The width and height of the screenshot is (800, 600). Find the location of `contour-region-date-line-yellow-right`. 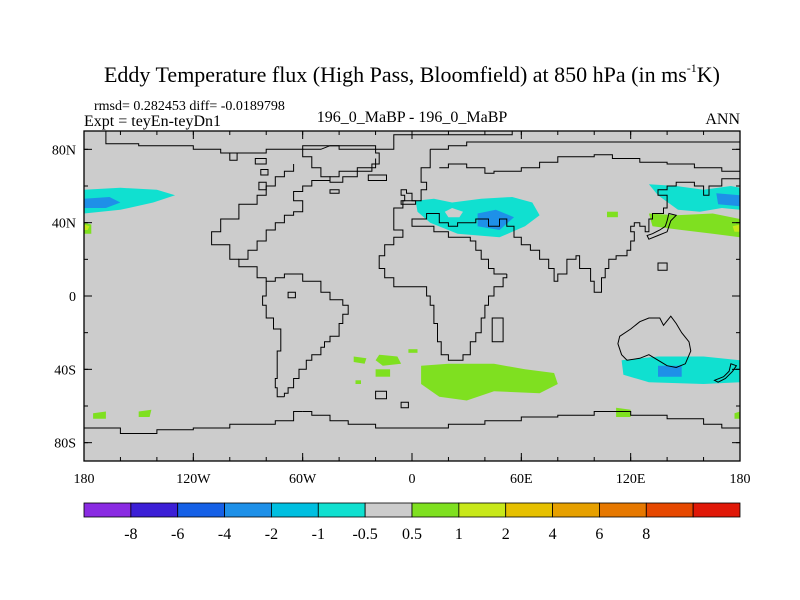

contour-region-date-line-yellow-right is located at coordinates (736, 228).